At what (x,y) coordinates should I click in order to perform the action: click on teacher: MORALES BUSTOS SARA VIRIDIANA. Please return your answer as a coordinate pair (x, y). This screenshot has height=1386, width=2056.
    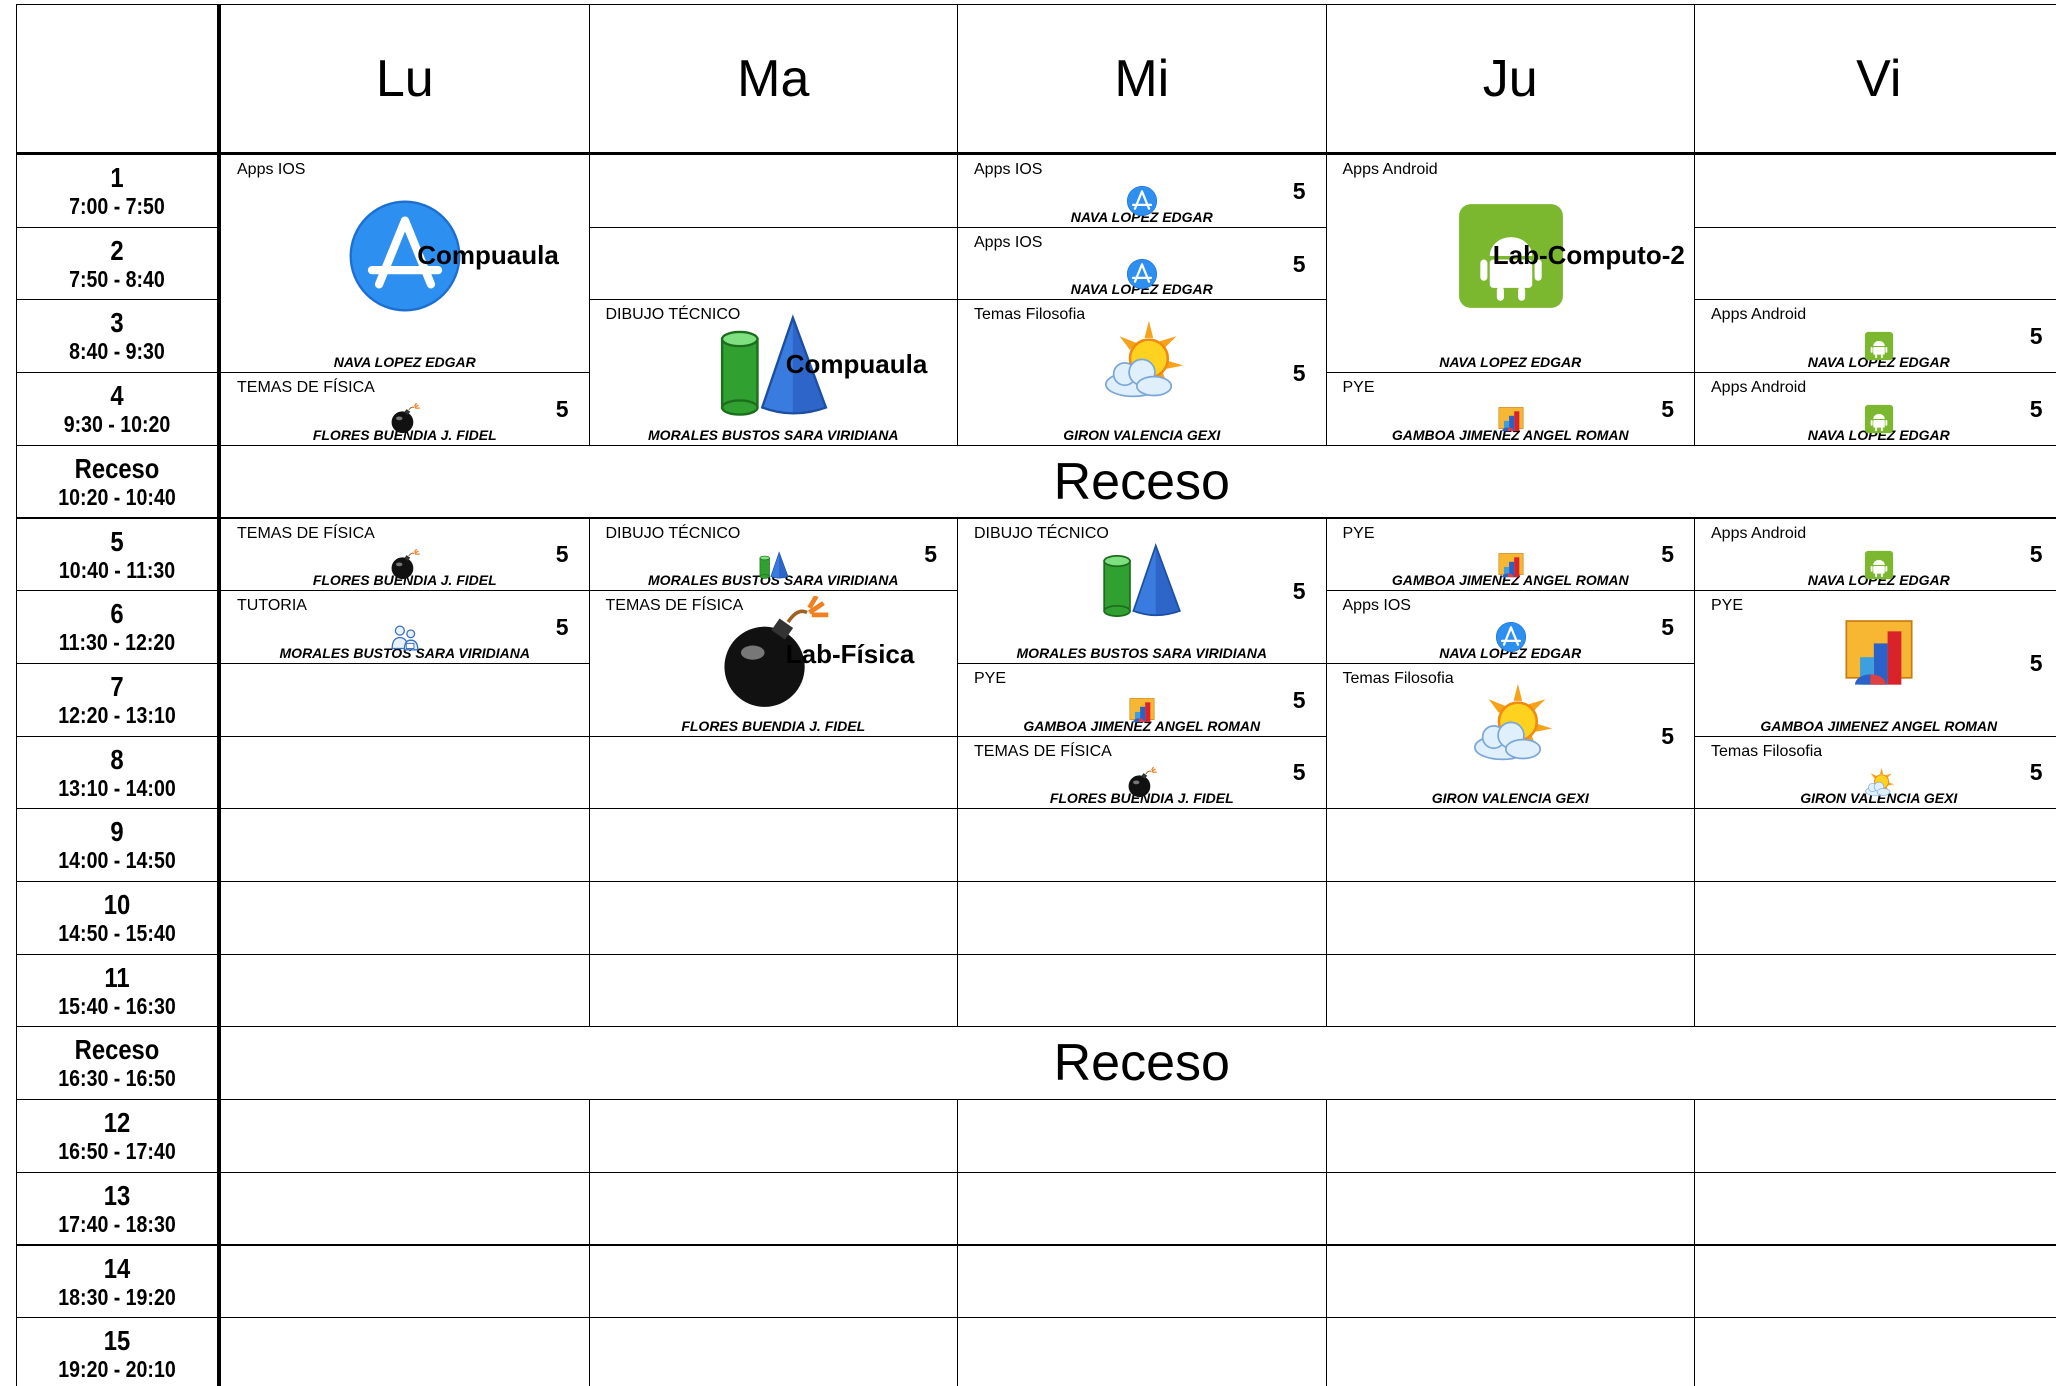
    Looking at the image, I should click on (404, 652).